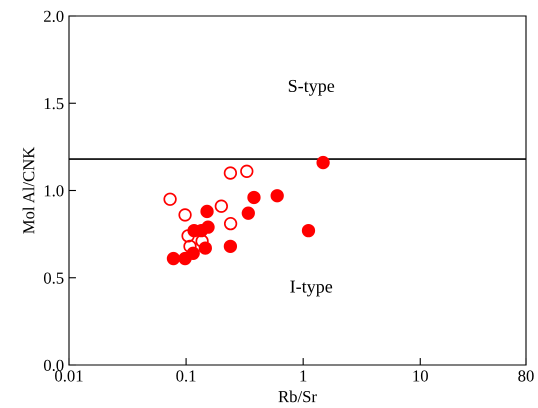  What do you see at coordinates (420, 376) in the screenshot?
I see `x-tick-label: 10` at bounding box center [420, 376].